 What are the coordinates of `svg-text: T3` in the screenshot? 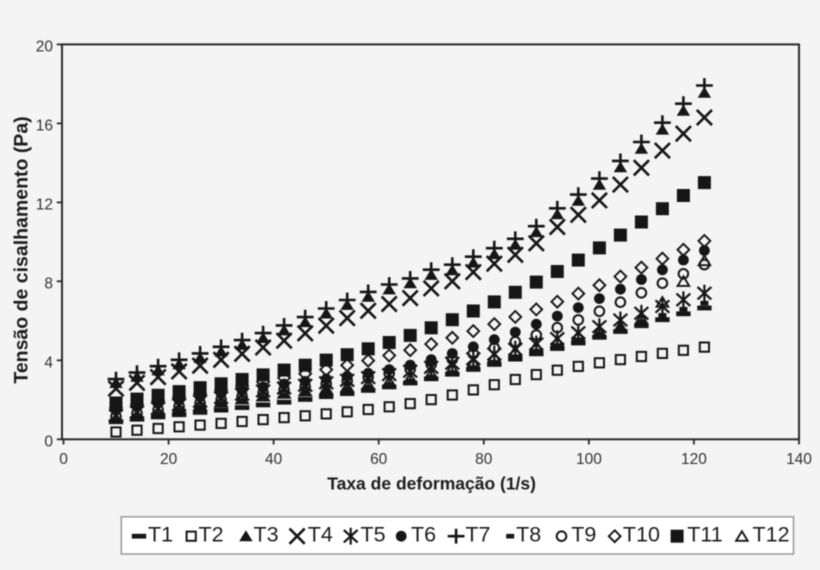 It's located at (266, 535).